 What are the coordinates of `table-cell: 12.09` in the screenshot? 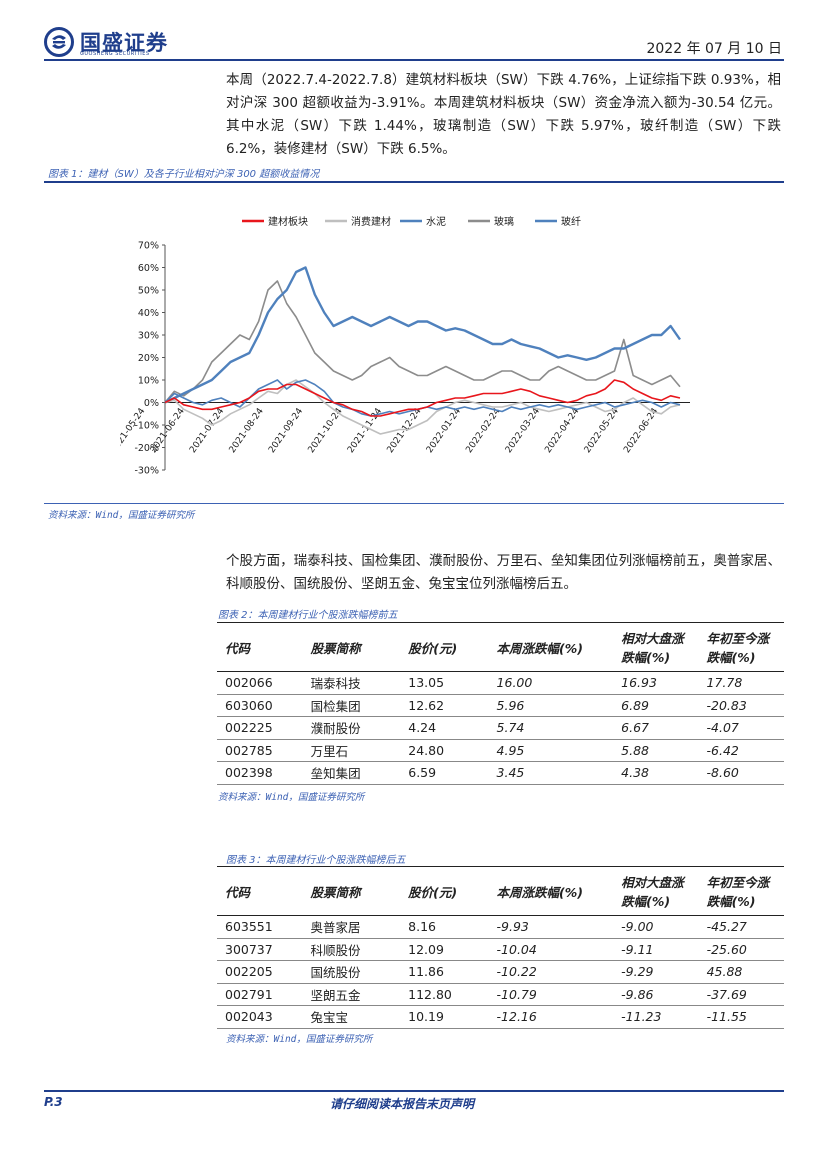 It's located at (444, 949).